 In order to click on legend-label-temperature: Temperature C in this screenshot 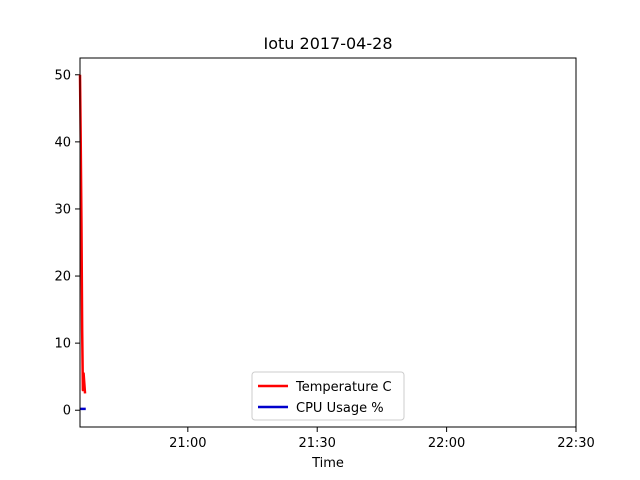, I will do `click(343, 387)`.